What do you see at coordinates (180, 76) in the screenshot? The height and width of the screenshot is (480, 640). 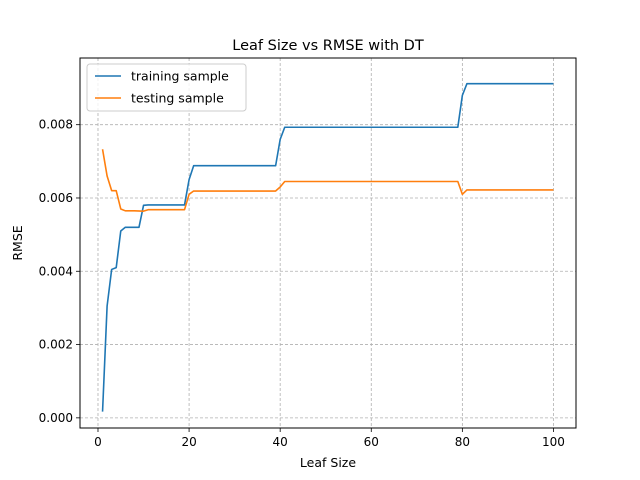 I see `legend-label-training: training sample` at bounding box center [180, 76].